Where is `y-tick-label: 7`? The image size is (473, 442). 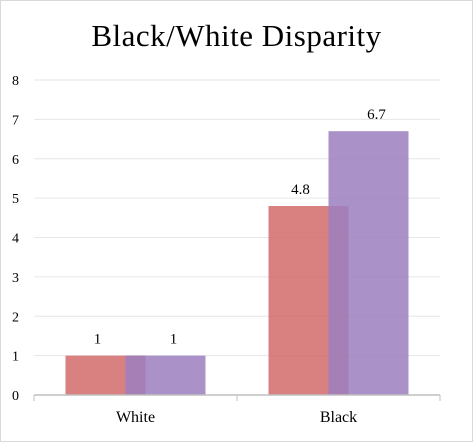 y-tick-label: 7 is located at coordinates (15, 120).